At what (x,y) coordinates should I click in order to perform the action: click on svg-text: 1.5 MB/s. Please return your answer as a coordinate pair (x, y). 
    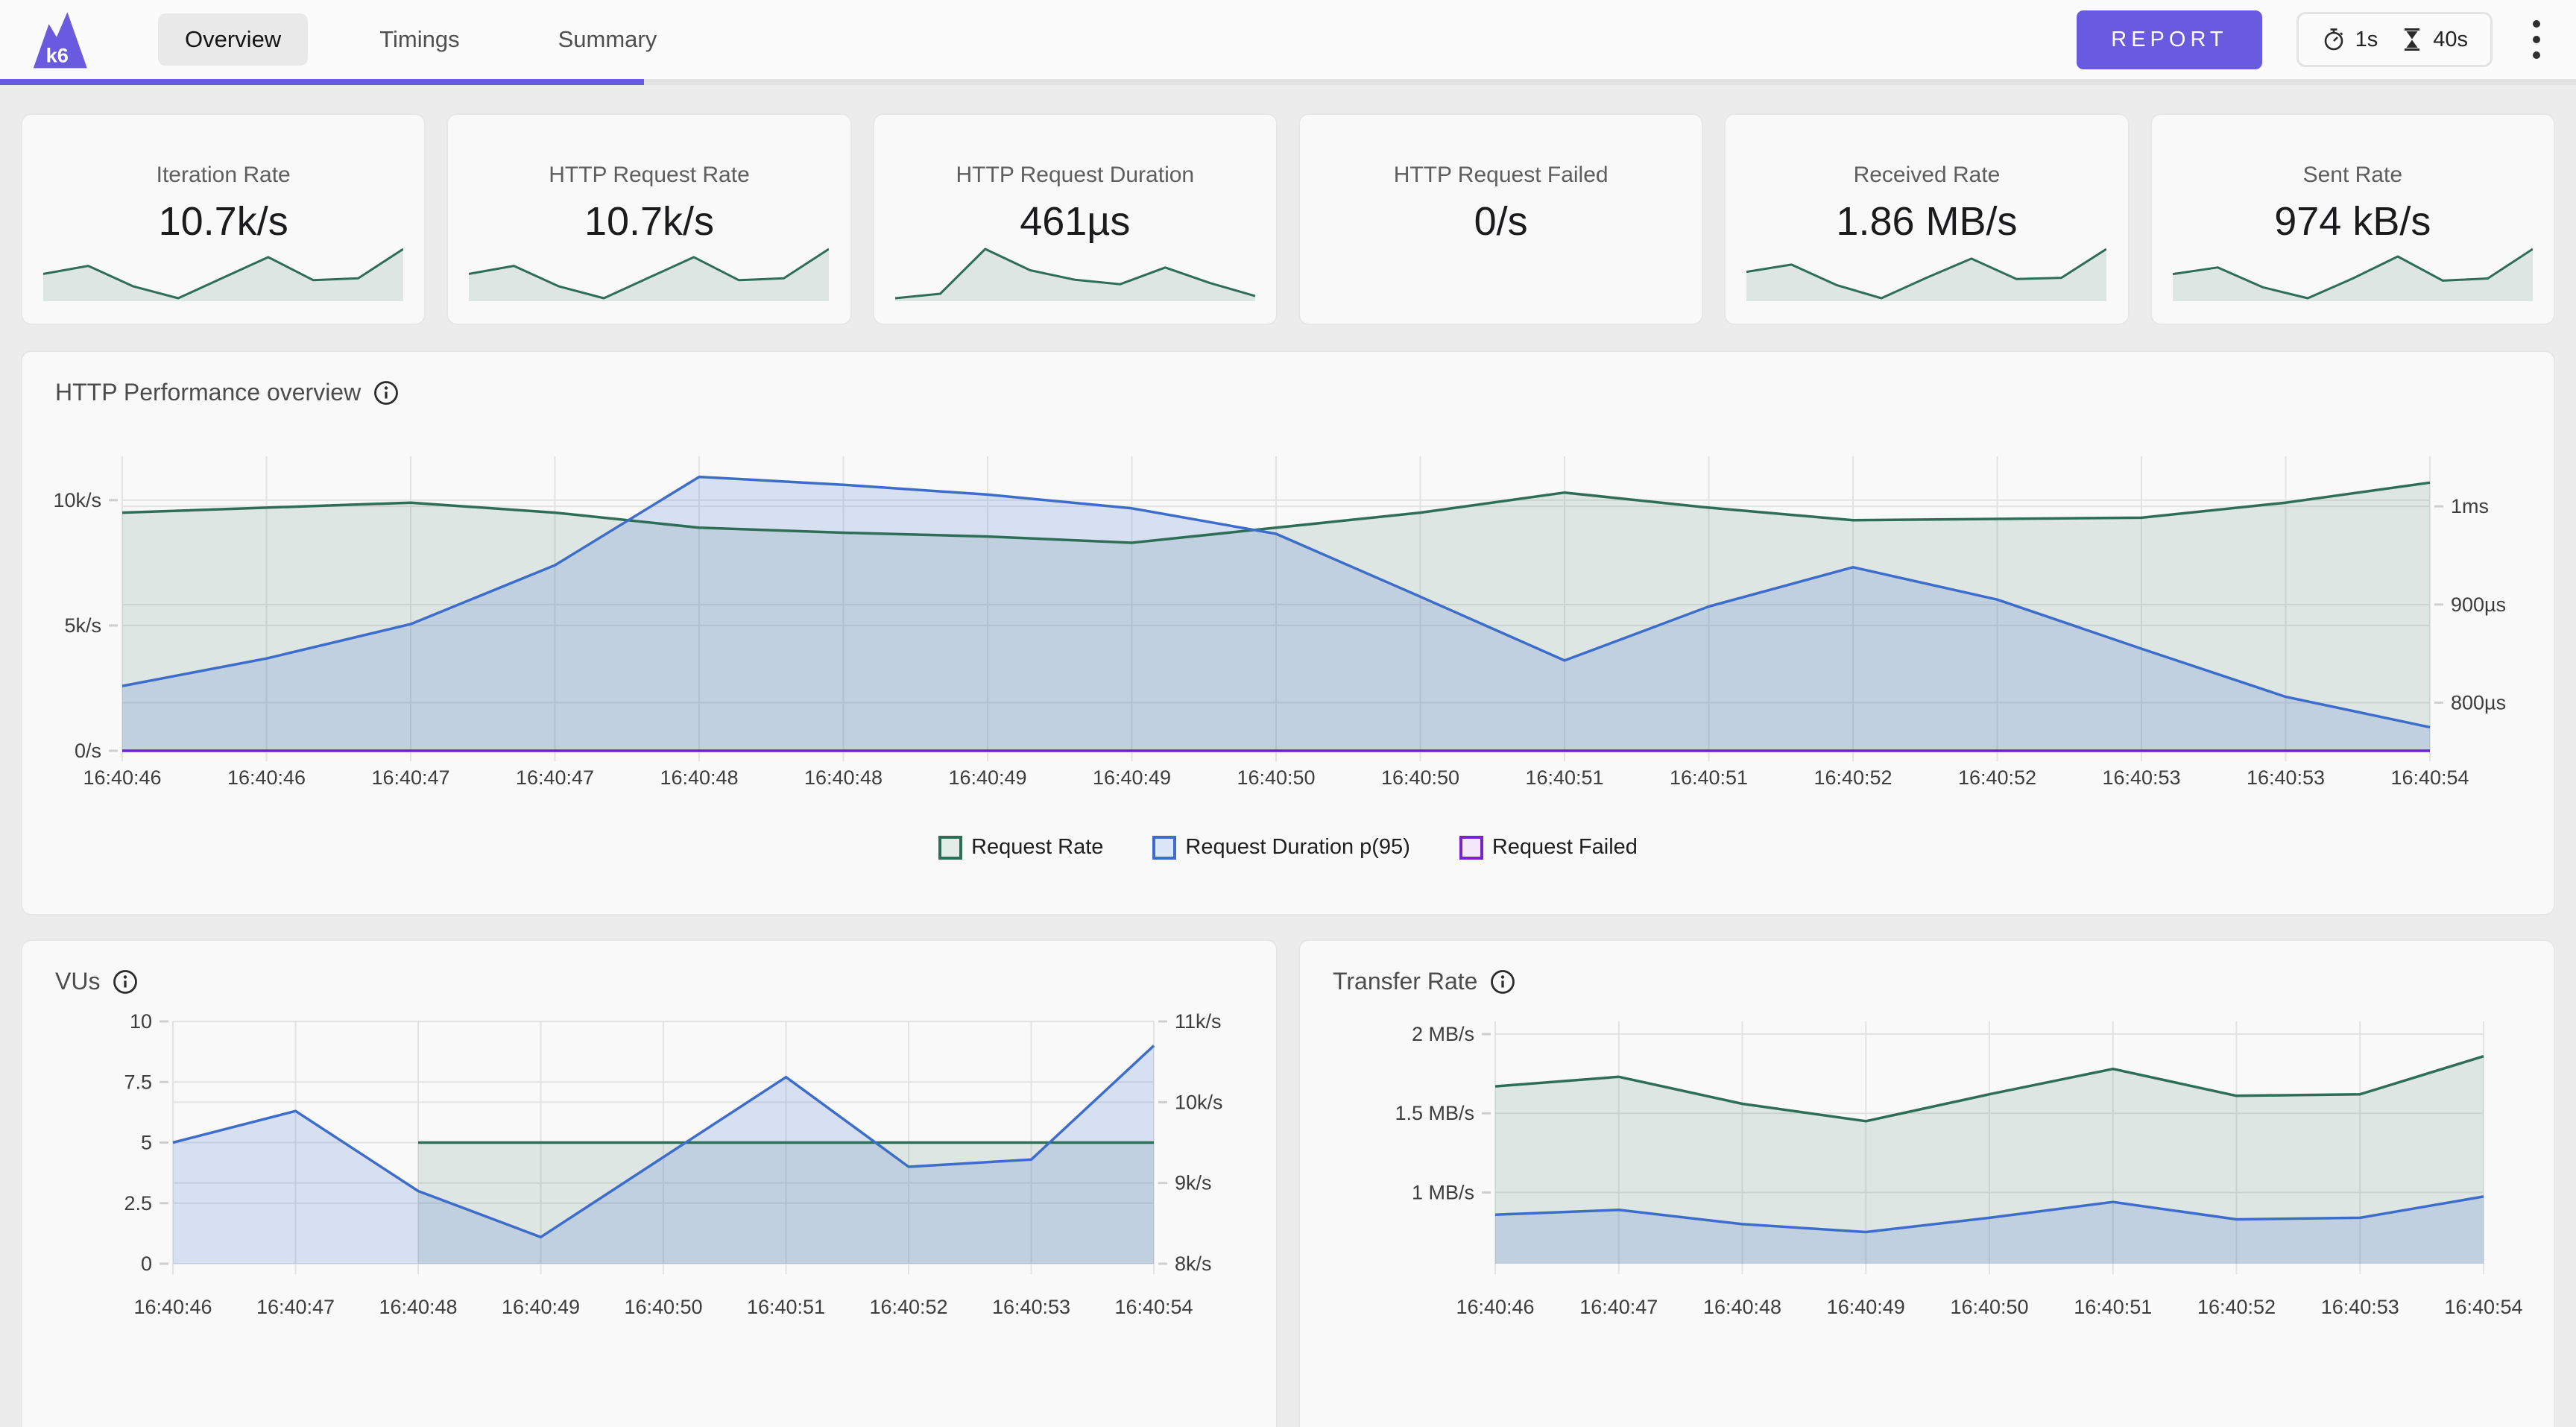
    Looking at the image, I should click on (1434, 1113).